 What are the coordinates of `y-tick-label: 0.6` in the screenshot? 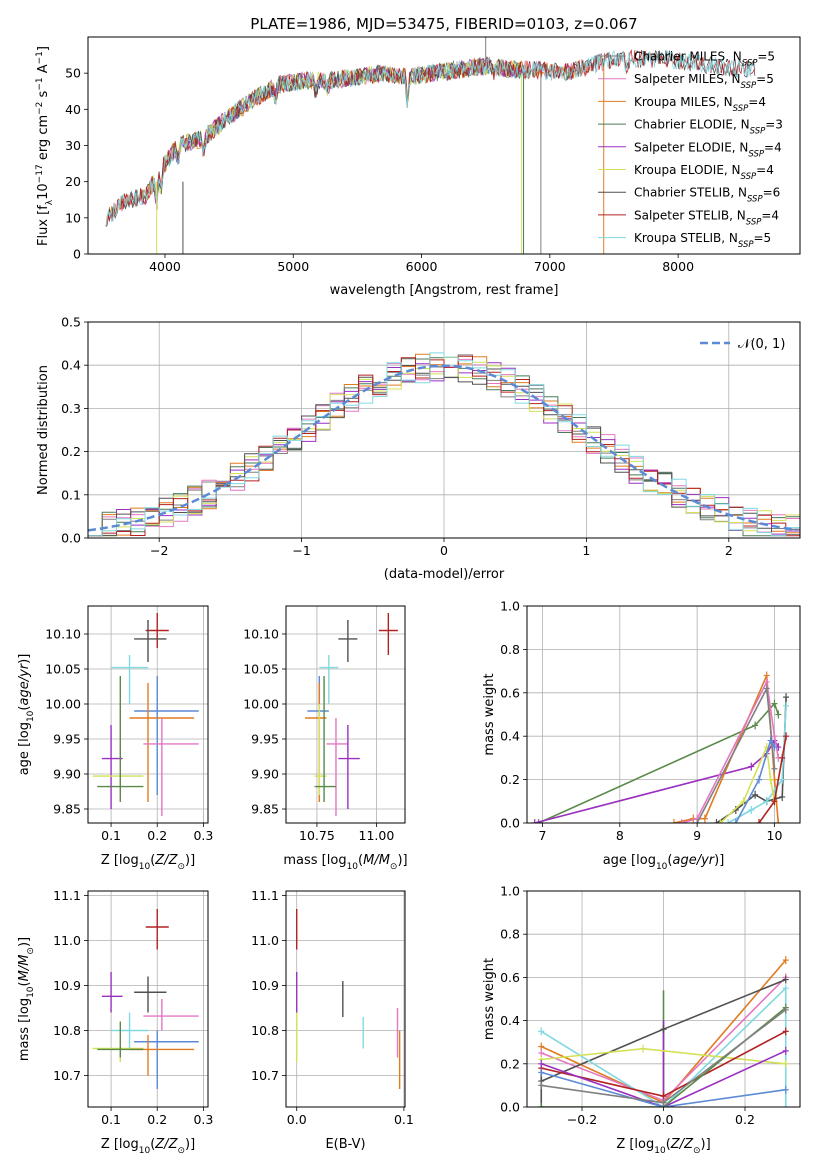 It's located at (510, 977).